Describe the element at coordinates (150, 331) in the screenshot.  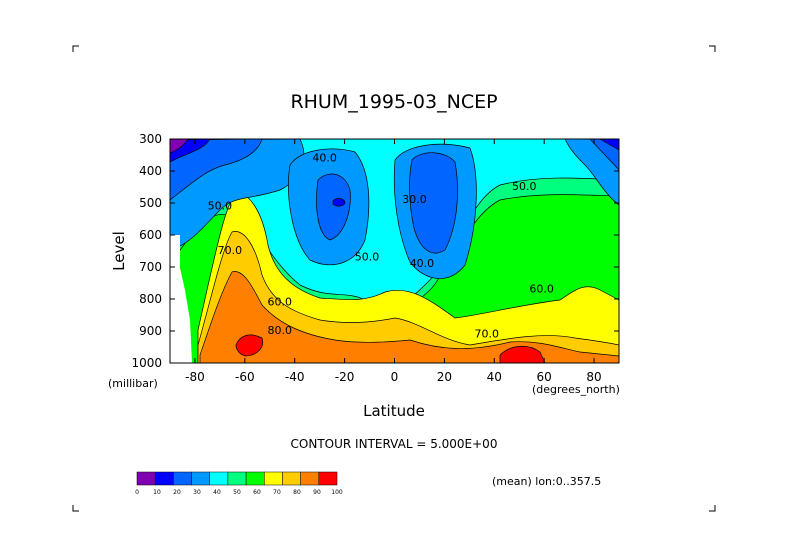
I see `y-tick-label: 900` at that location.